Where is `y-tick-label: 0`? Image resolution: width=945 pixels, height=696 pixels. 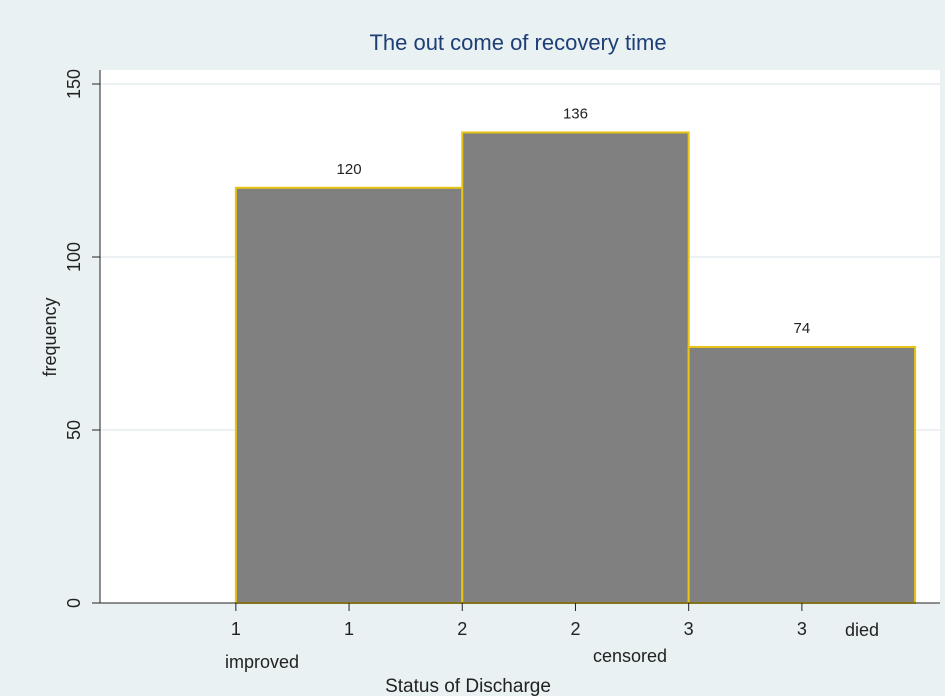
y-tick-label: 0 is located at coordinates (74, 603).